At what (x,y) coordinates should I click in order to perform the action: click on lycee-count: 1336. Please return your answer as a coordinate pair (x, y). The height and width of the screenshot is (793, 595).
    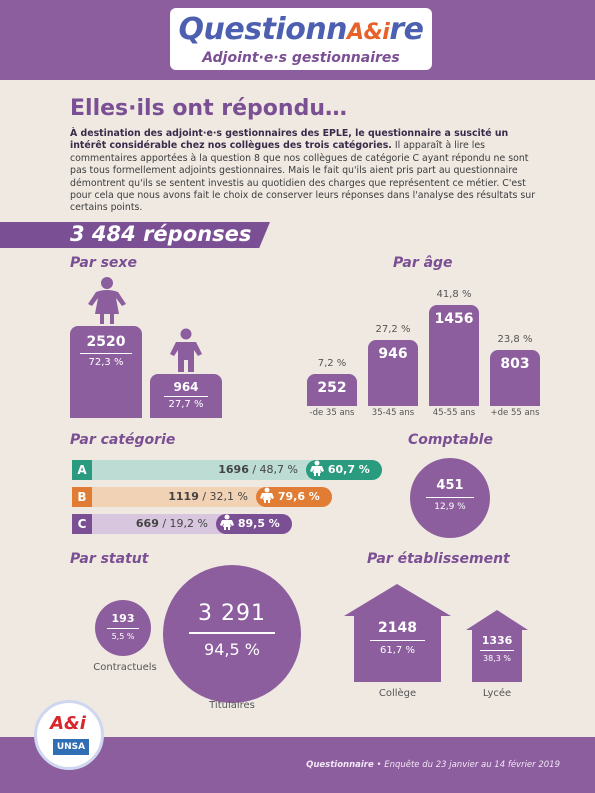
    Looking at the image, I should click on (497, 640).